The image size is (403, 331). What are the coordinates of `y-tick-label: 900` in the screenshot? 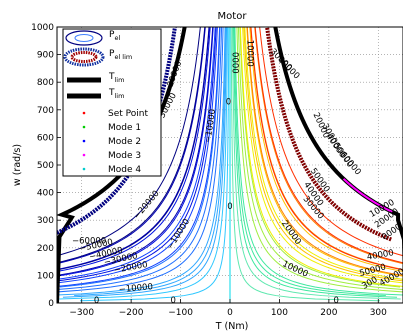 It's located at (45, 56).